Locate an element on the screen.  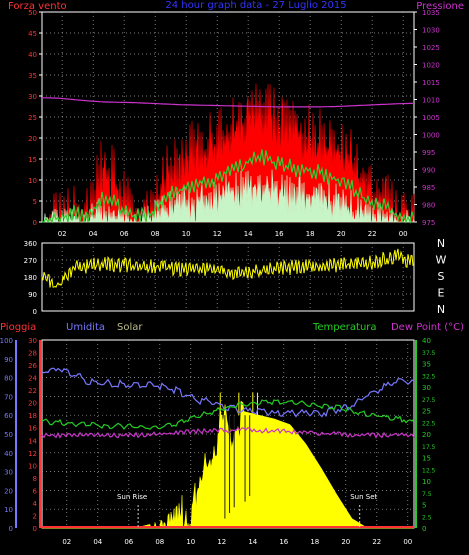
humidity-axis-tick: 10 is located at coordinates (8, 510).